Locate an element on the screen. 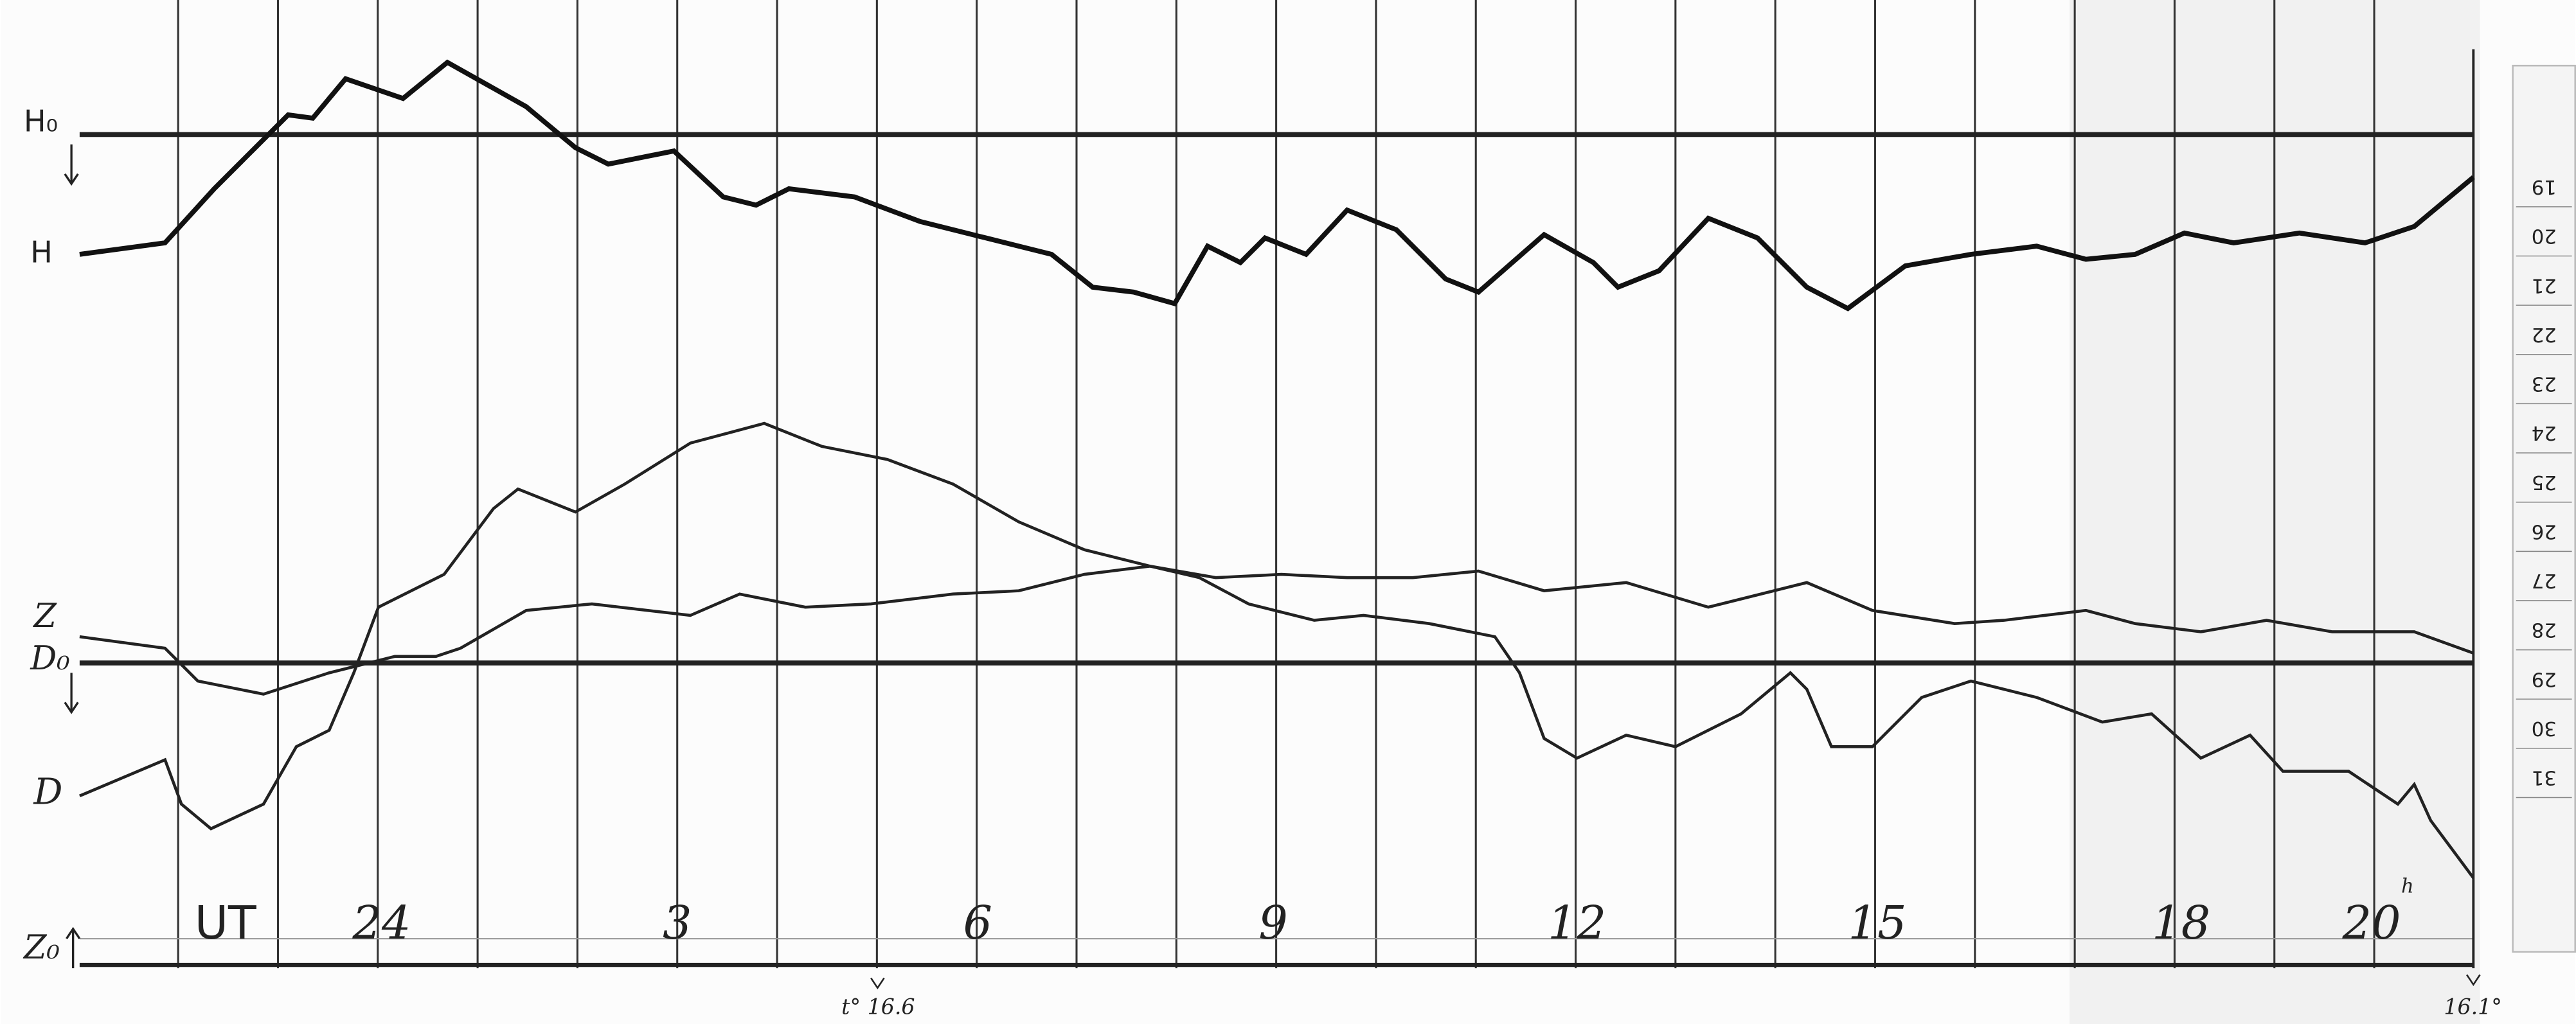  scale-number: 23 is located at coordinates (2544, 384).